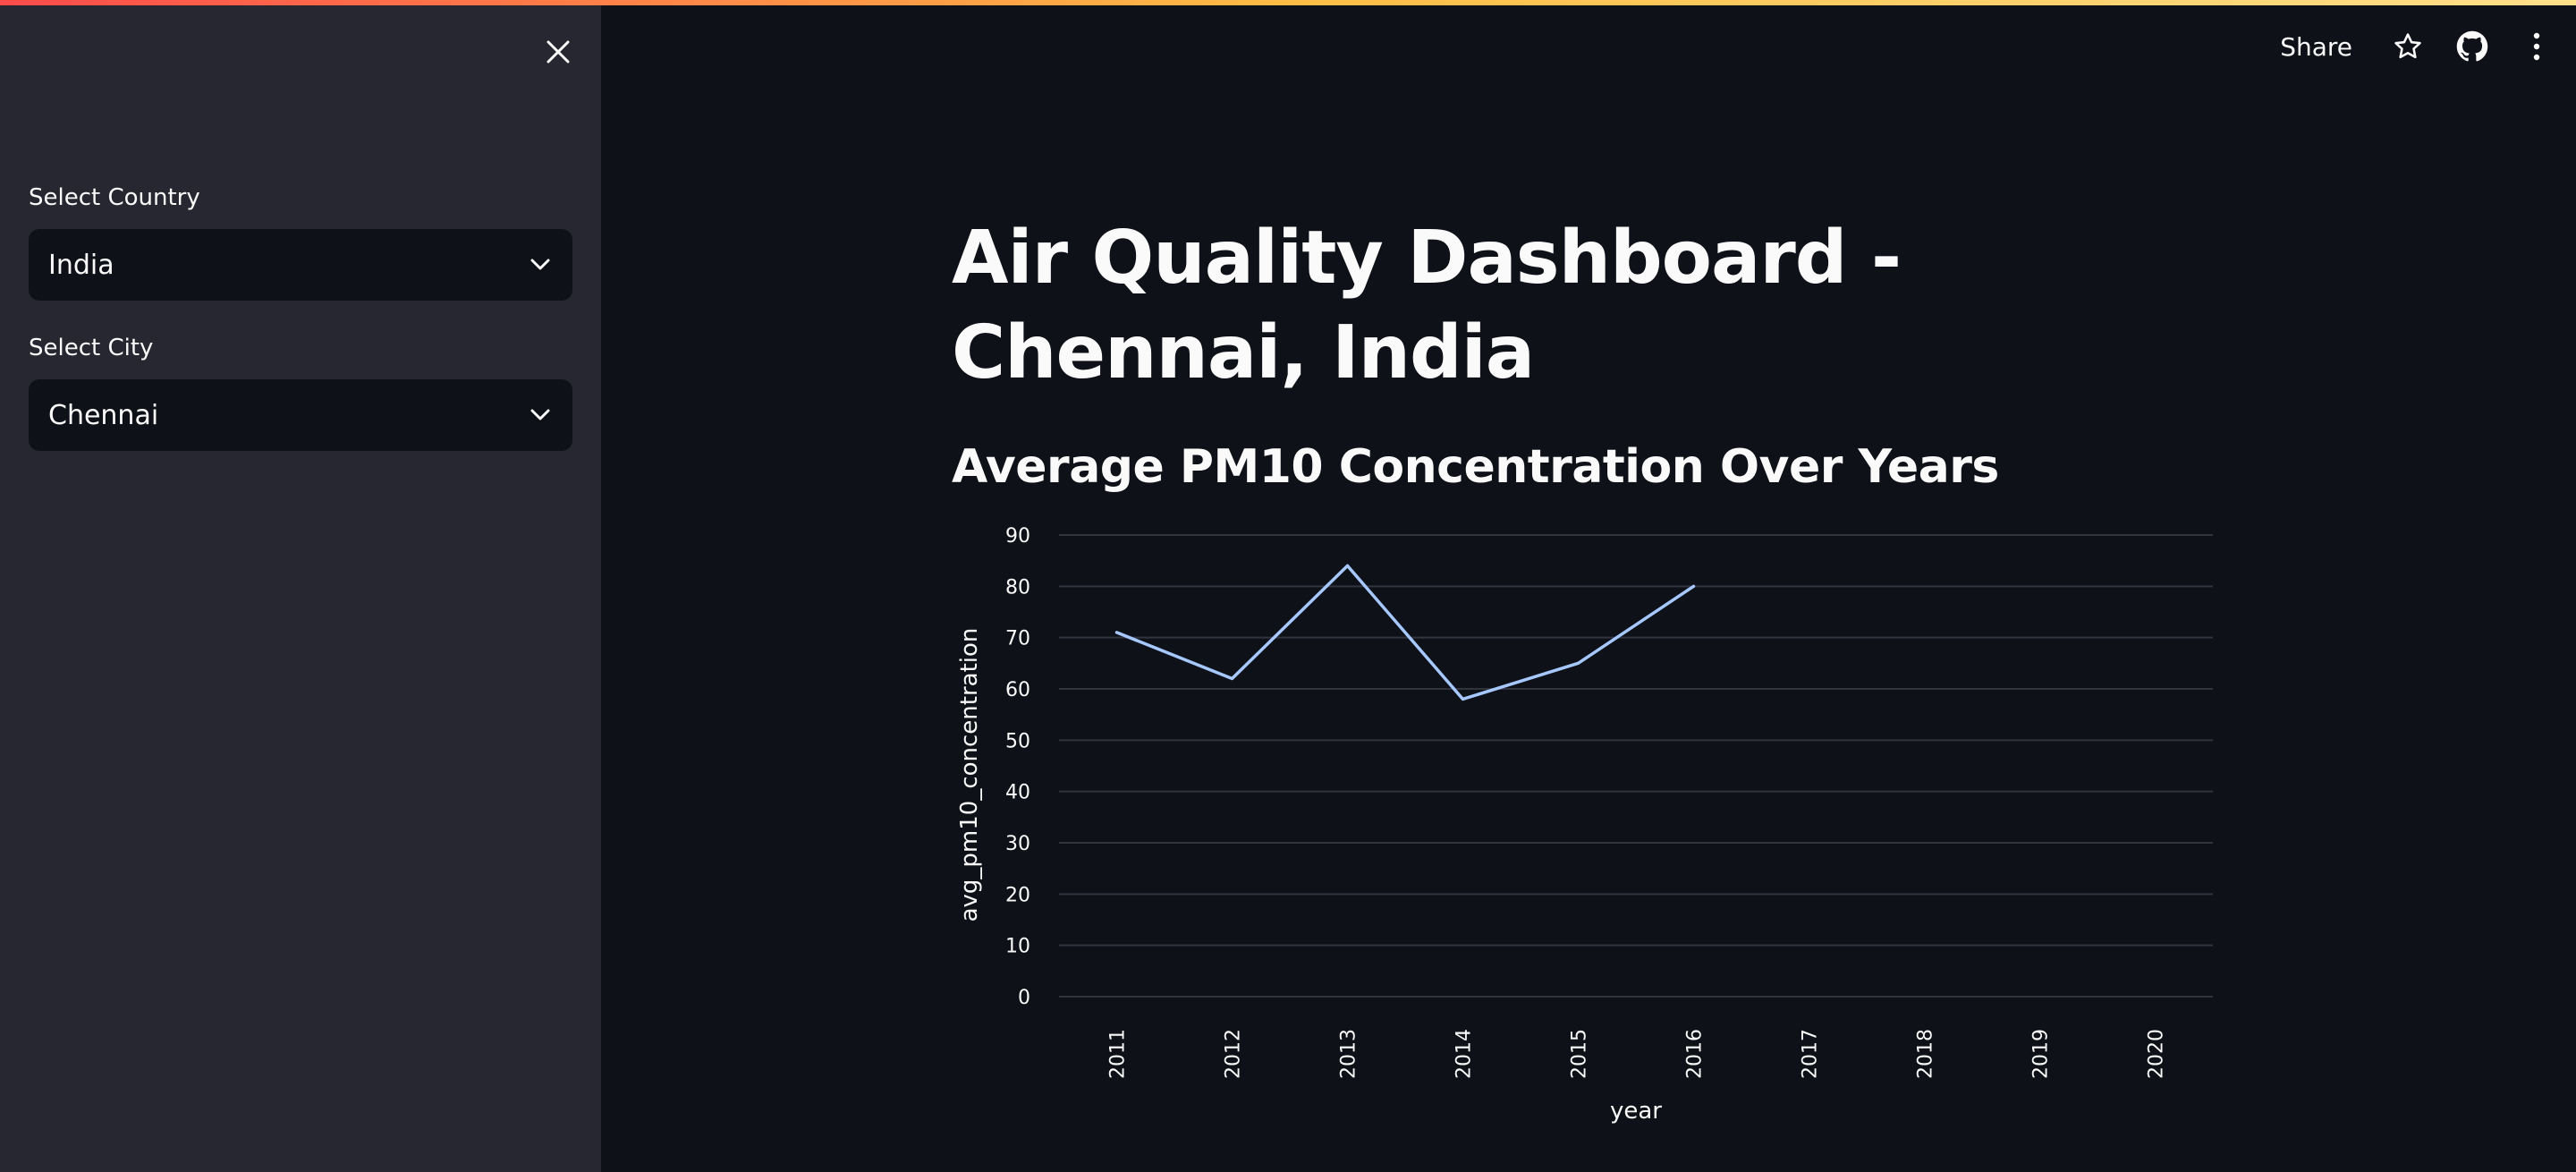  Describe the element at coordinates (1464, 1054) in the screenshot. I see `x-tick-label: 2014` at that location.